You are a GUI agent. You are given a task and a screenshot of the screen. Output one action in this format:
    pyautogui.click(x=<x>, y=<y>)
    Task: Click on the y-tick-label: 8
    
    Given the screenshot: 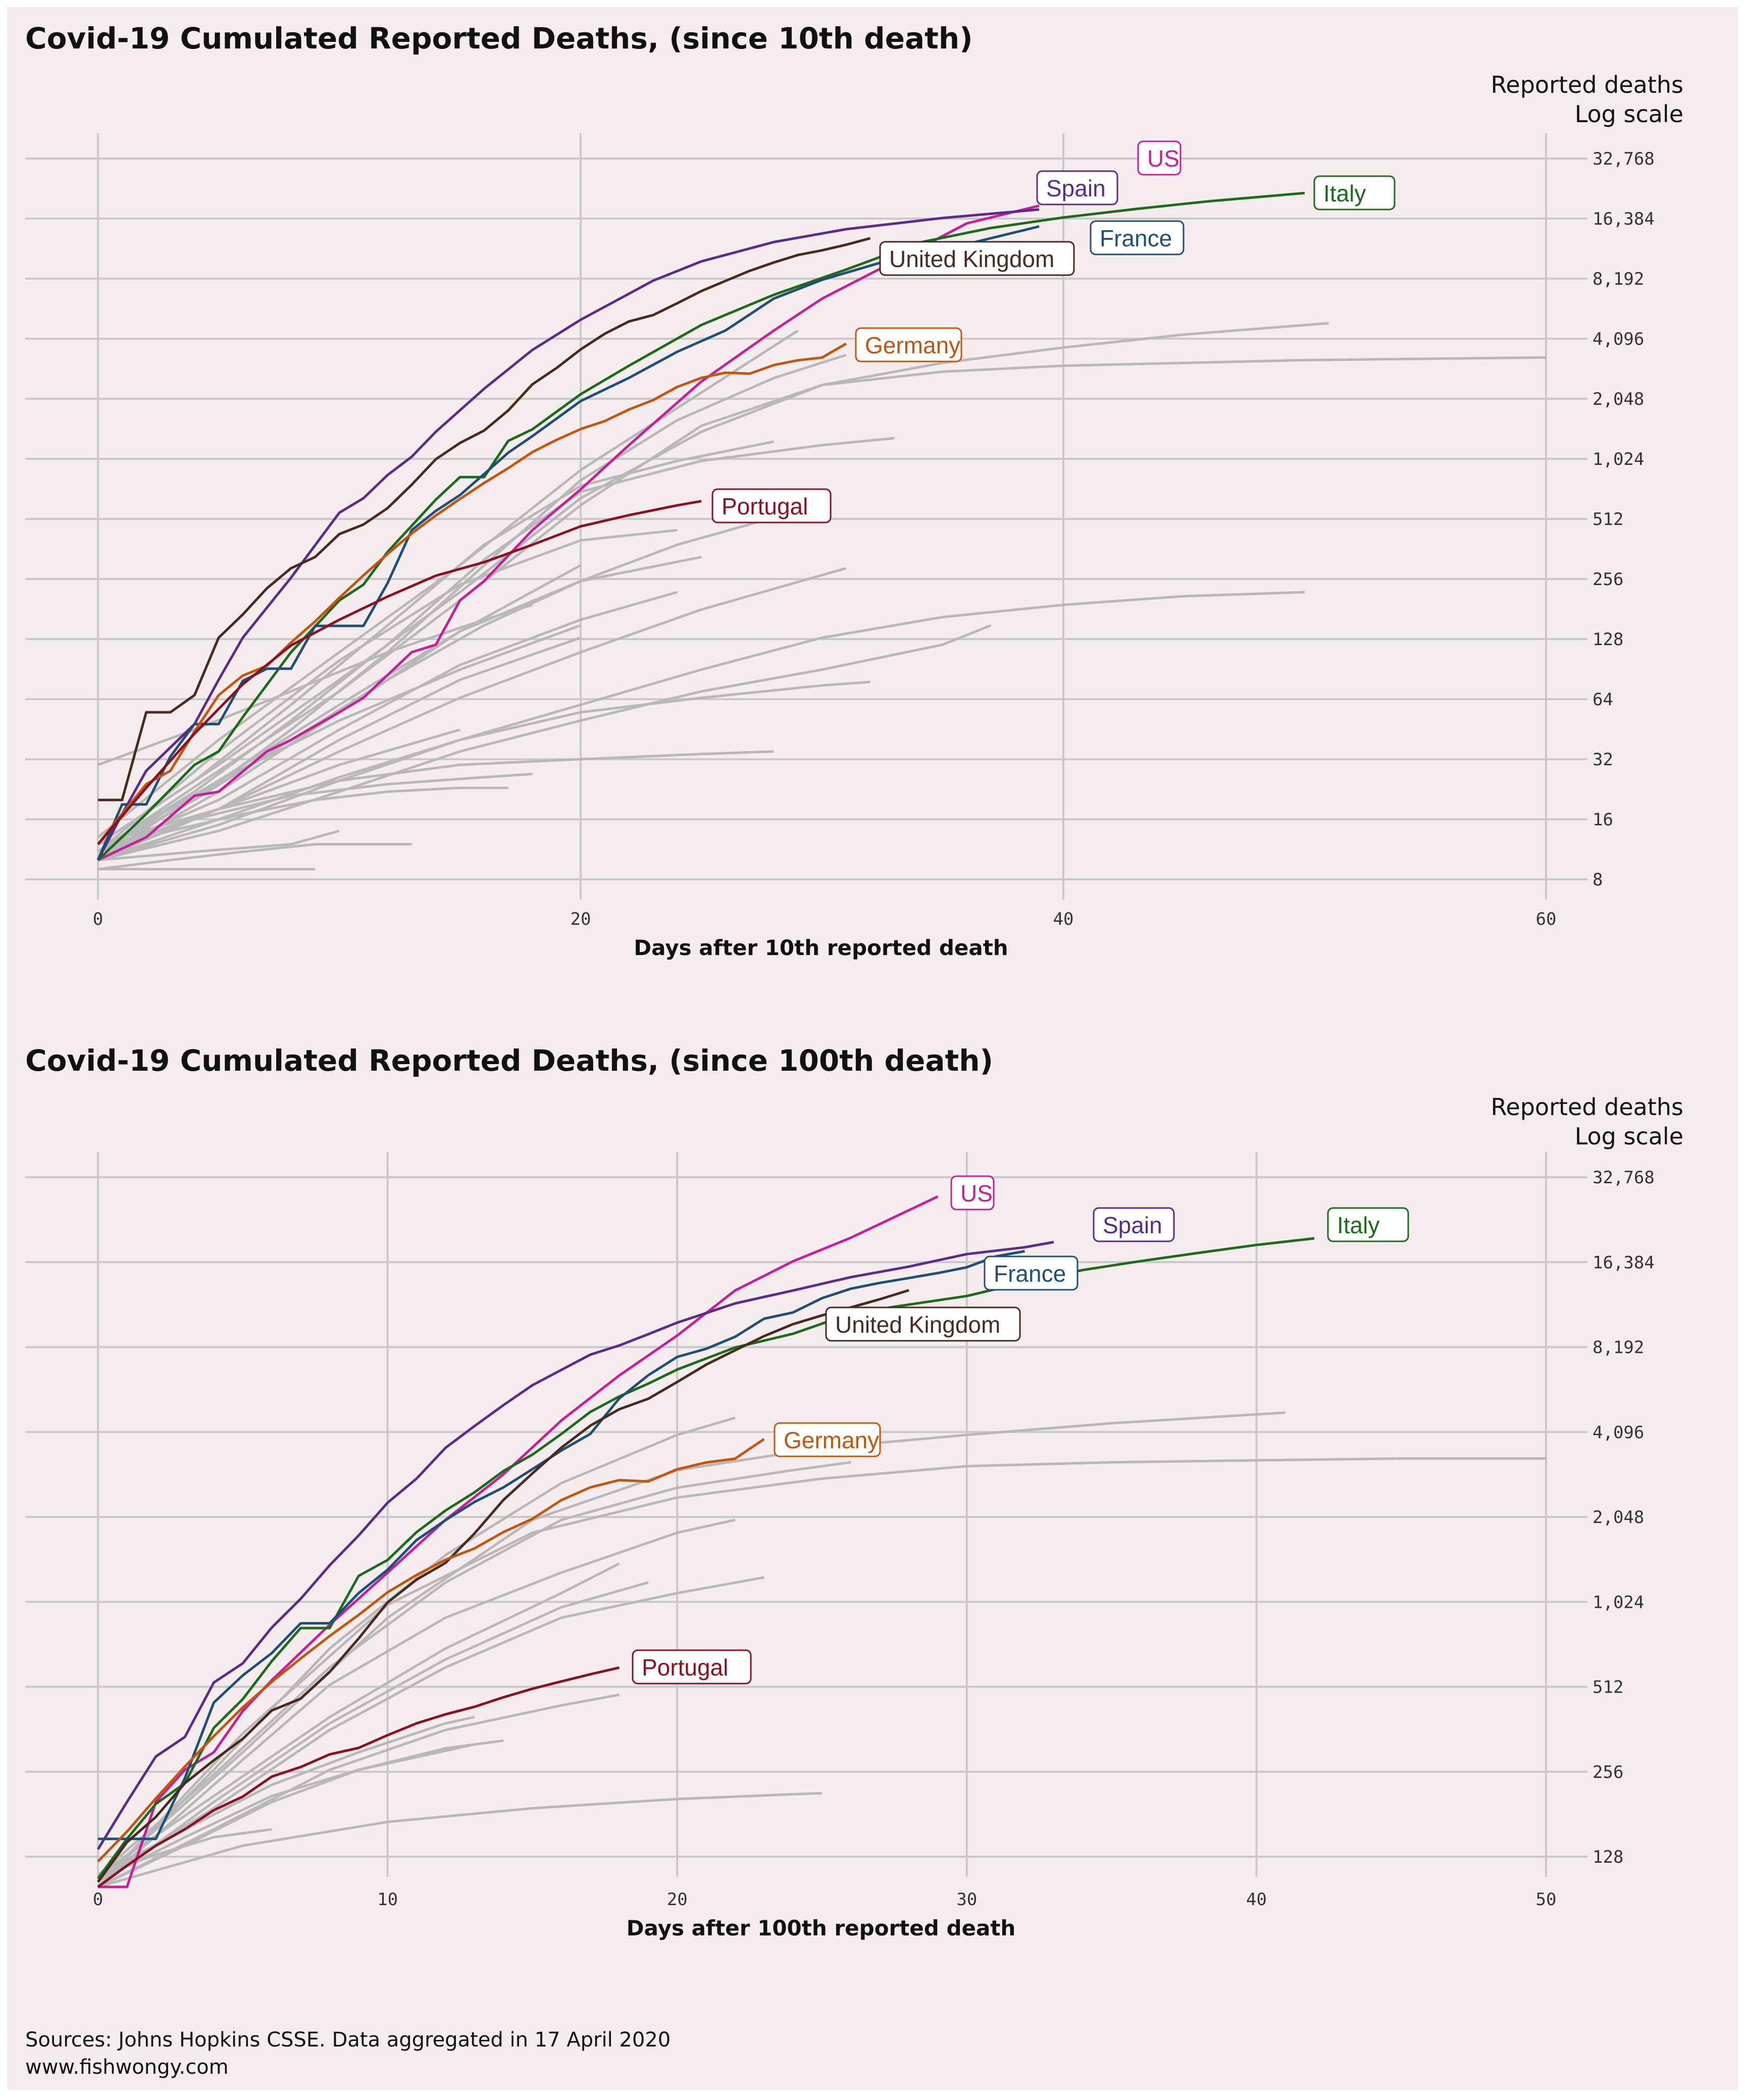 What is the action you would take?
    pyautogui.click(x=1598, y=880)
    